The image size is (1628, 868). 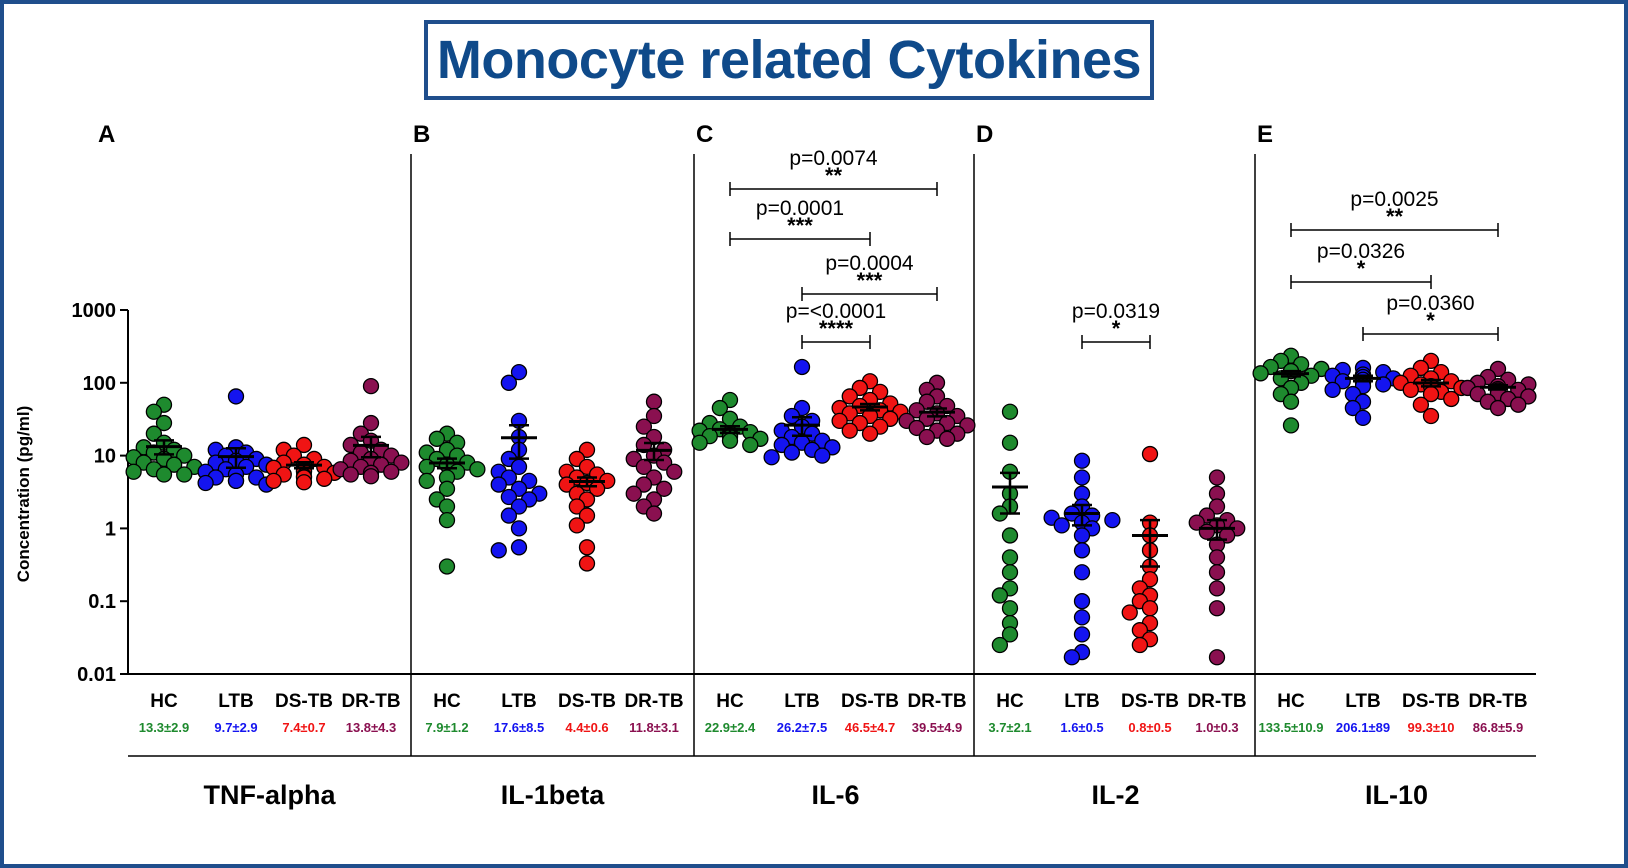 I want to click on panel-letter: D, so click(x=984, y=134).